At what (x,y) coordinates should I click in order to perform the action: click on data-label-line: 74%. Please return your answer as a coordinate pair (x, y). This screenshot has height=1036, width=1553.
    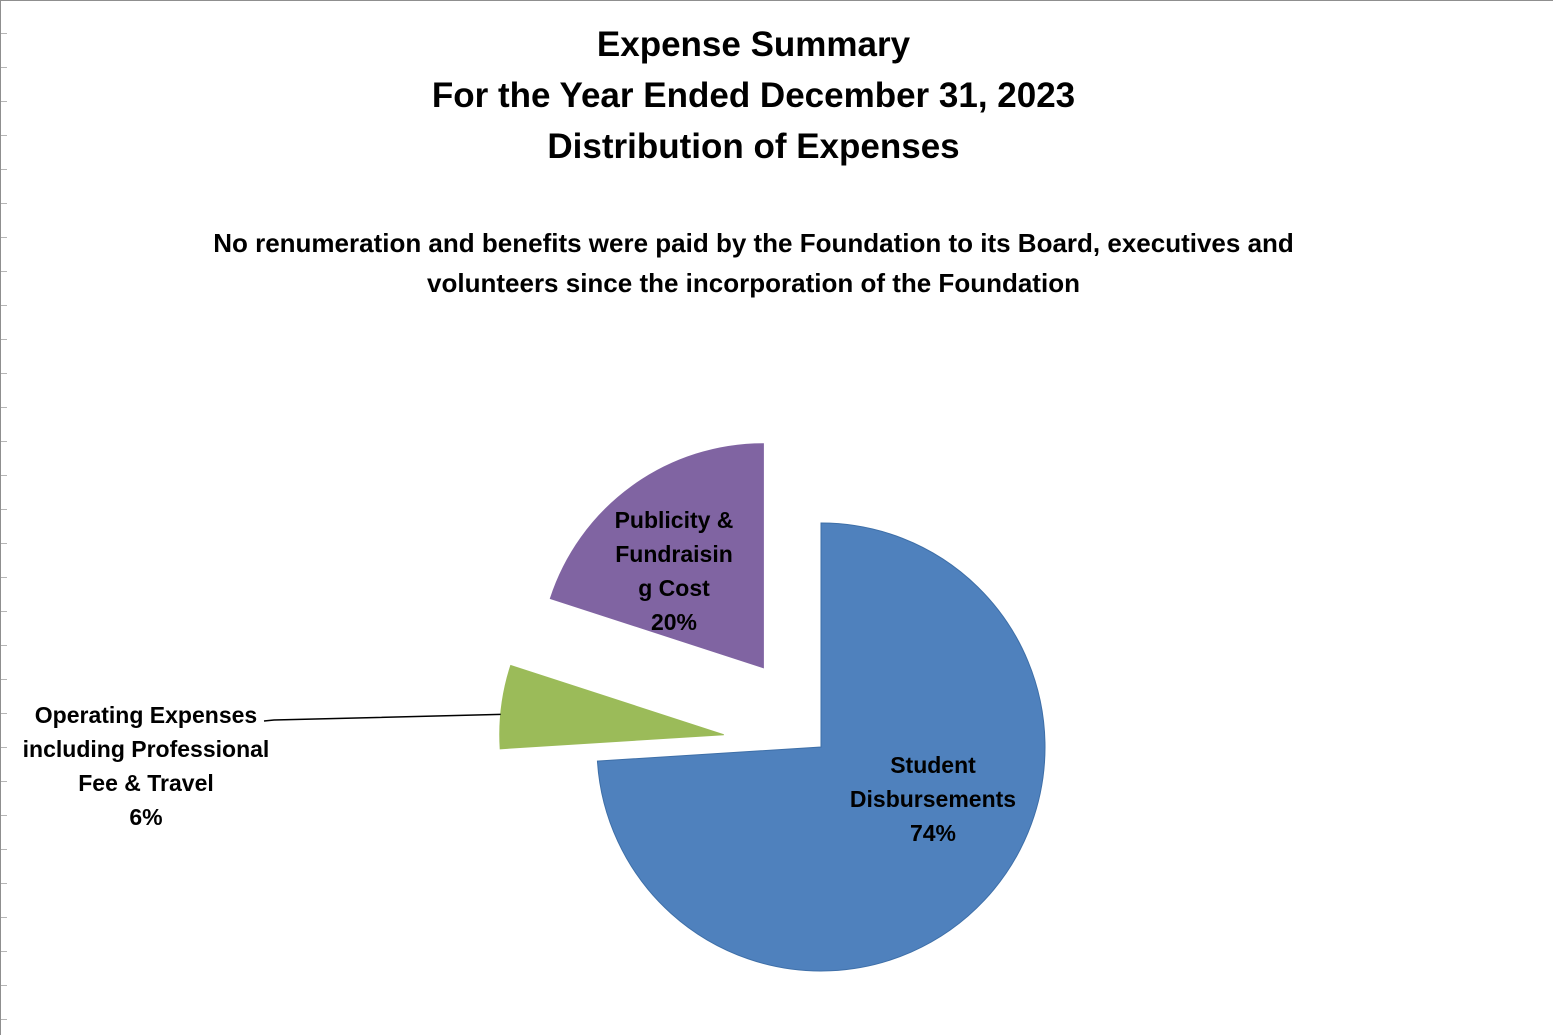
    Looking at the image, I should click on (933, 833).